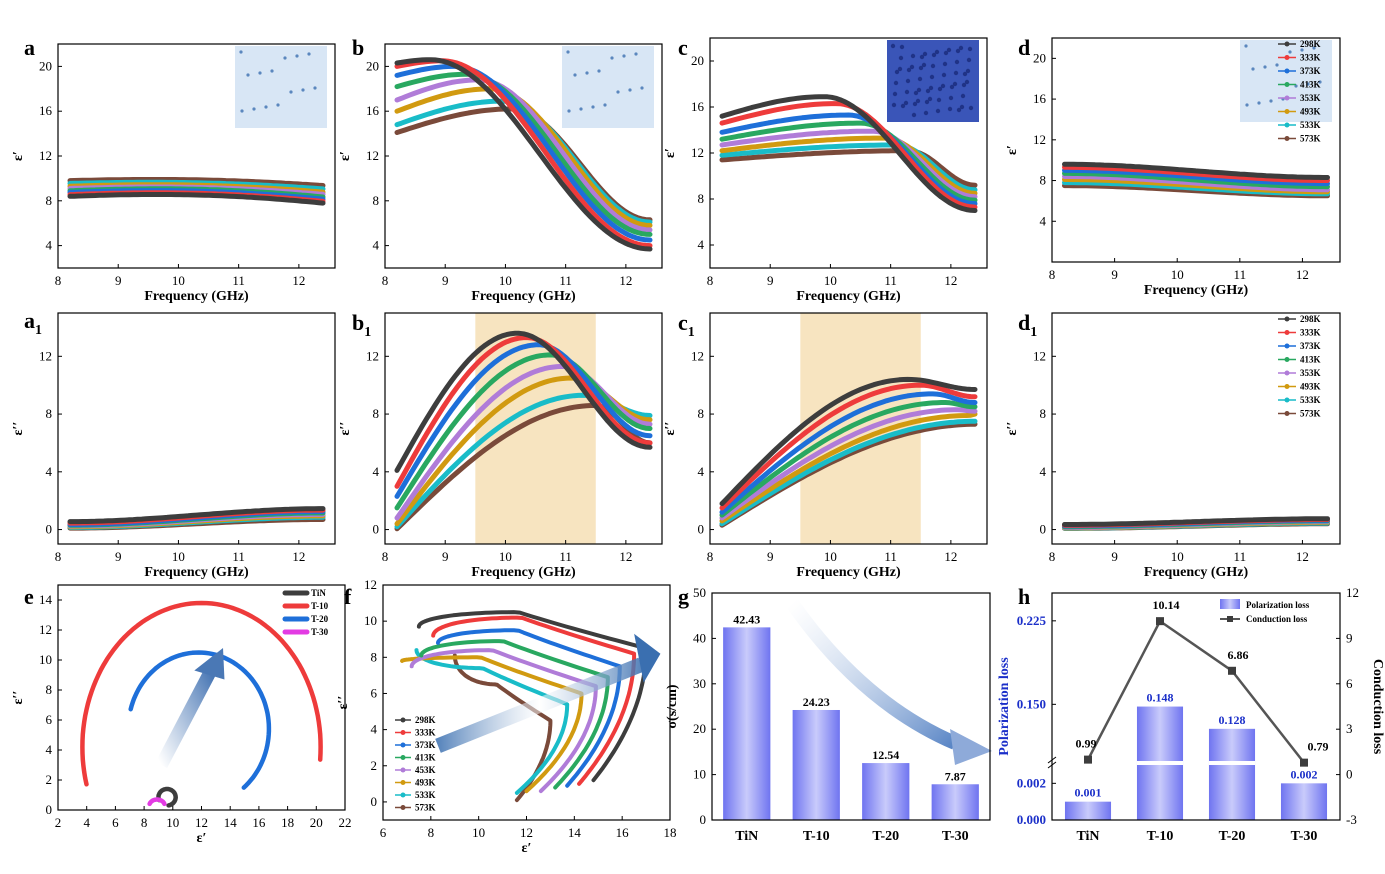 The height and width of the screenshot is (874, 1385). Describe the element at coordinates (1310, 319) in the screenshot. I see `d1-legend-label: 298K` at that location.